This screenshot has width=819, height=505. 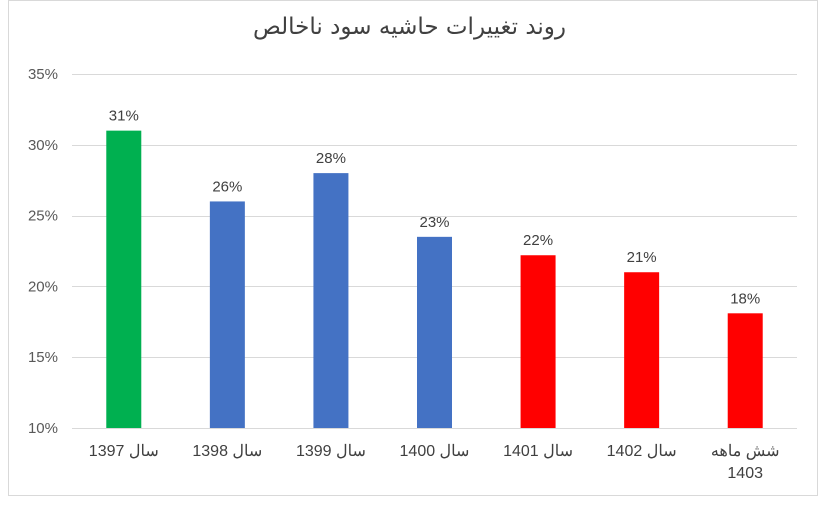 I want to click on y-tick-label: 20%, so click(x=43, y=286).